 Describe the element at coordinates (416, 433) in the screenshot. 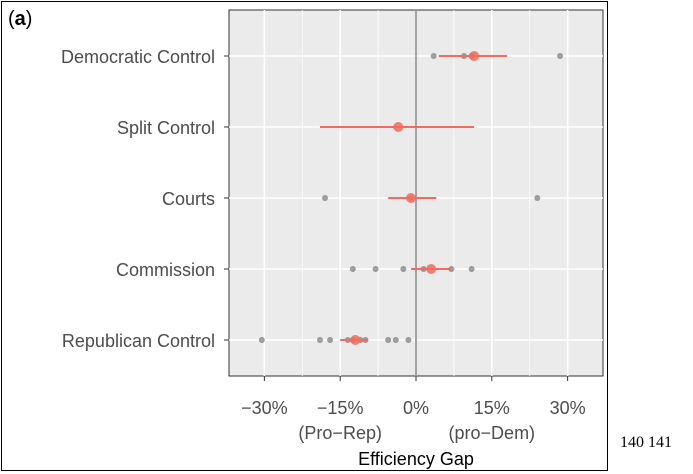

I see `x-annotations: (Pro−Rep) (pro−Dem)` at that location.